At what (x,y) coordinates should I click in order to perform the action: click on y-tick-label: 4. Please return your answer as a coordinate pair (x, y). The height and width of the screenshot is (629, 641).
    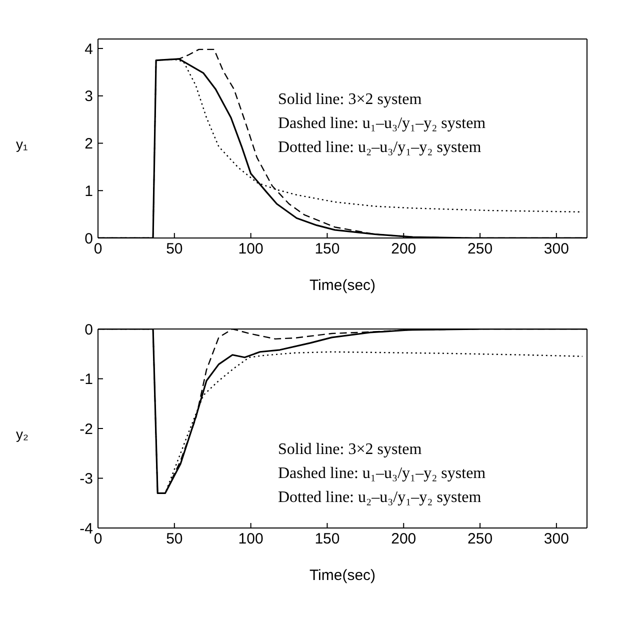
    Looking at the image, I should click on (88, 49).